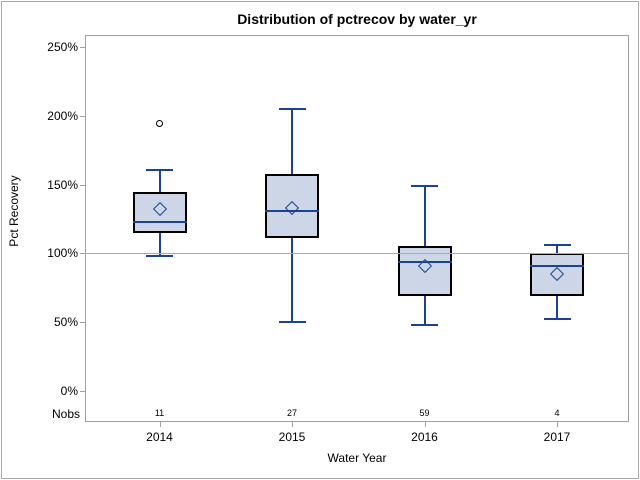 Image resolution: width=640 pixels, height=480 pixels. I want to click on y-tick-label: 0%, so click(69, 391).